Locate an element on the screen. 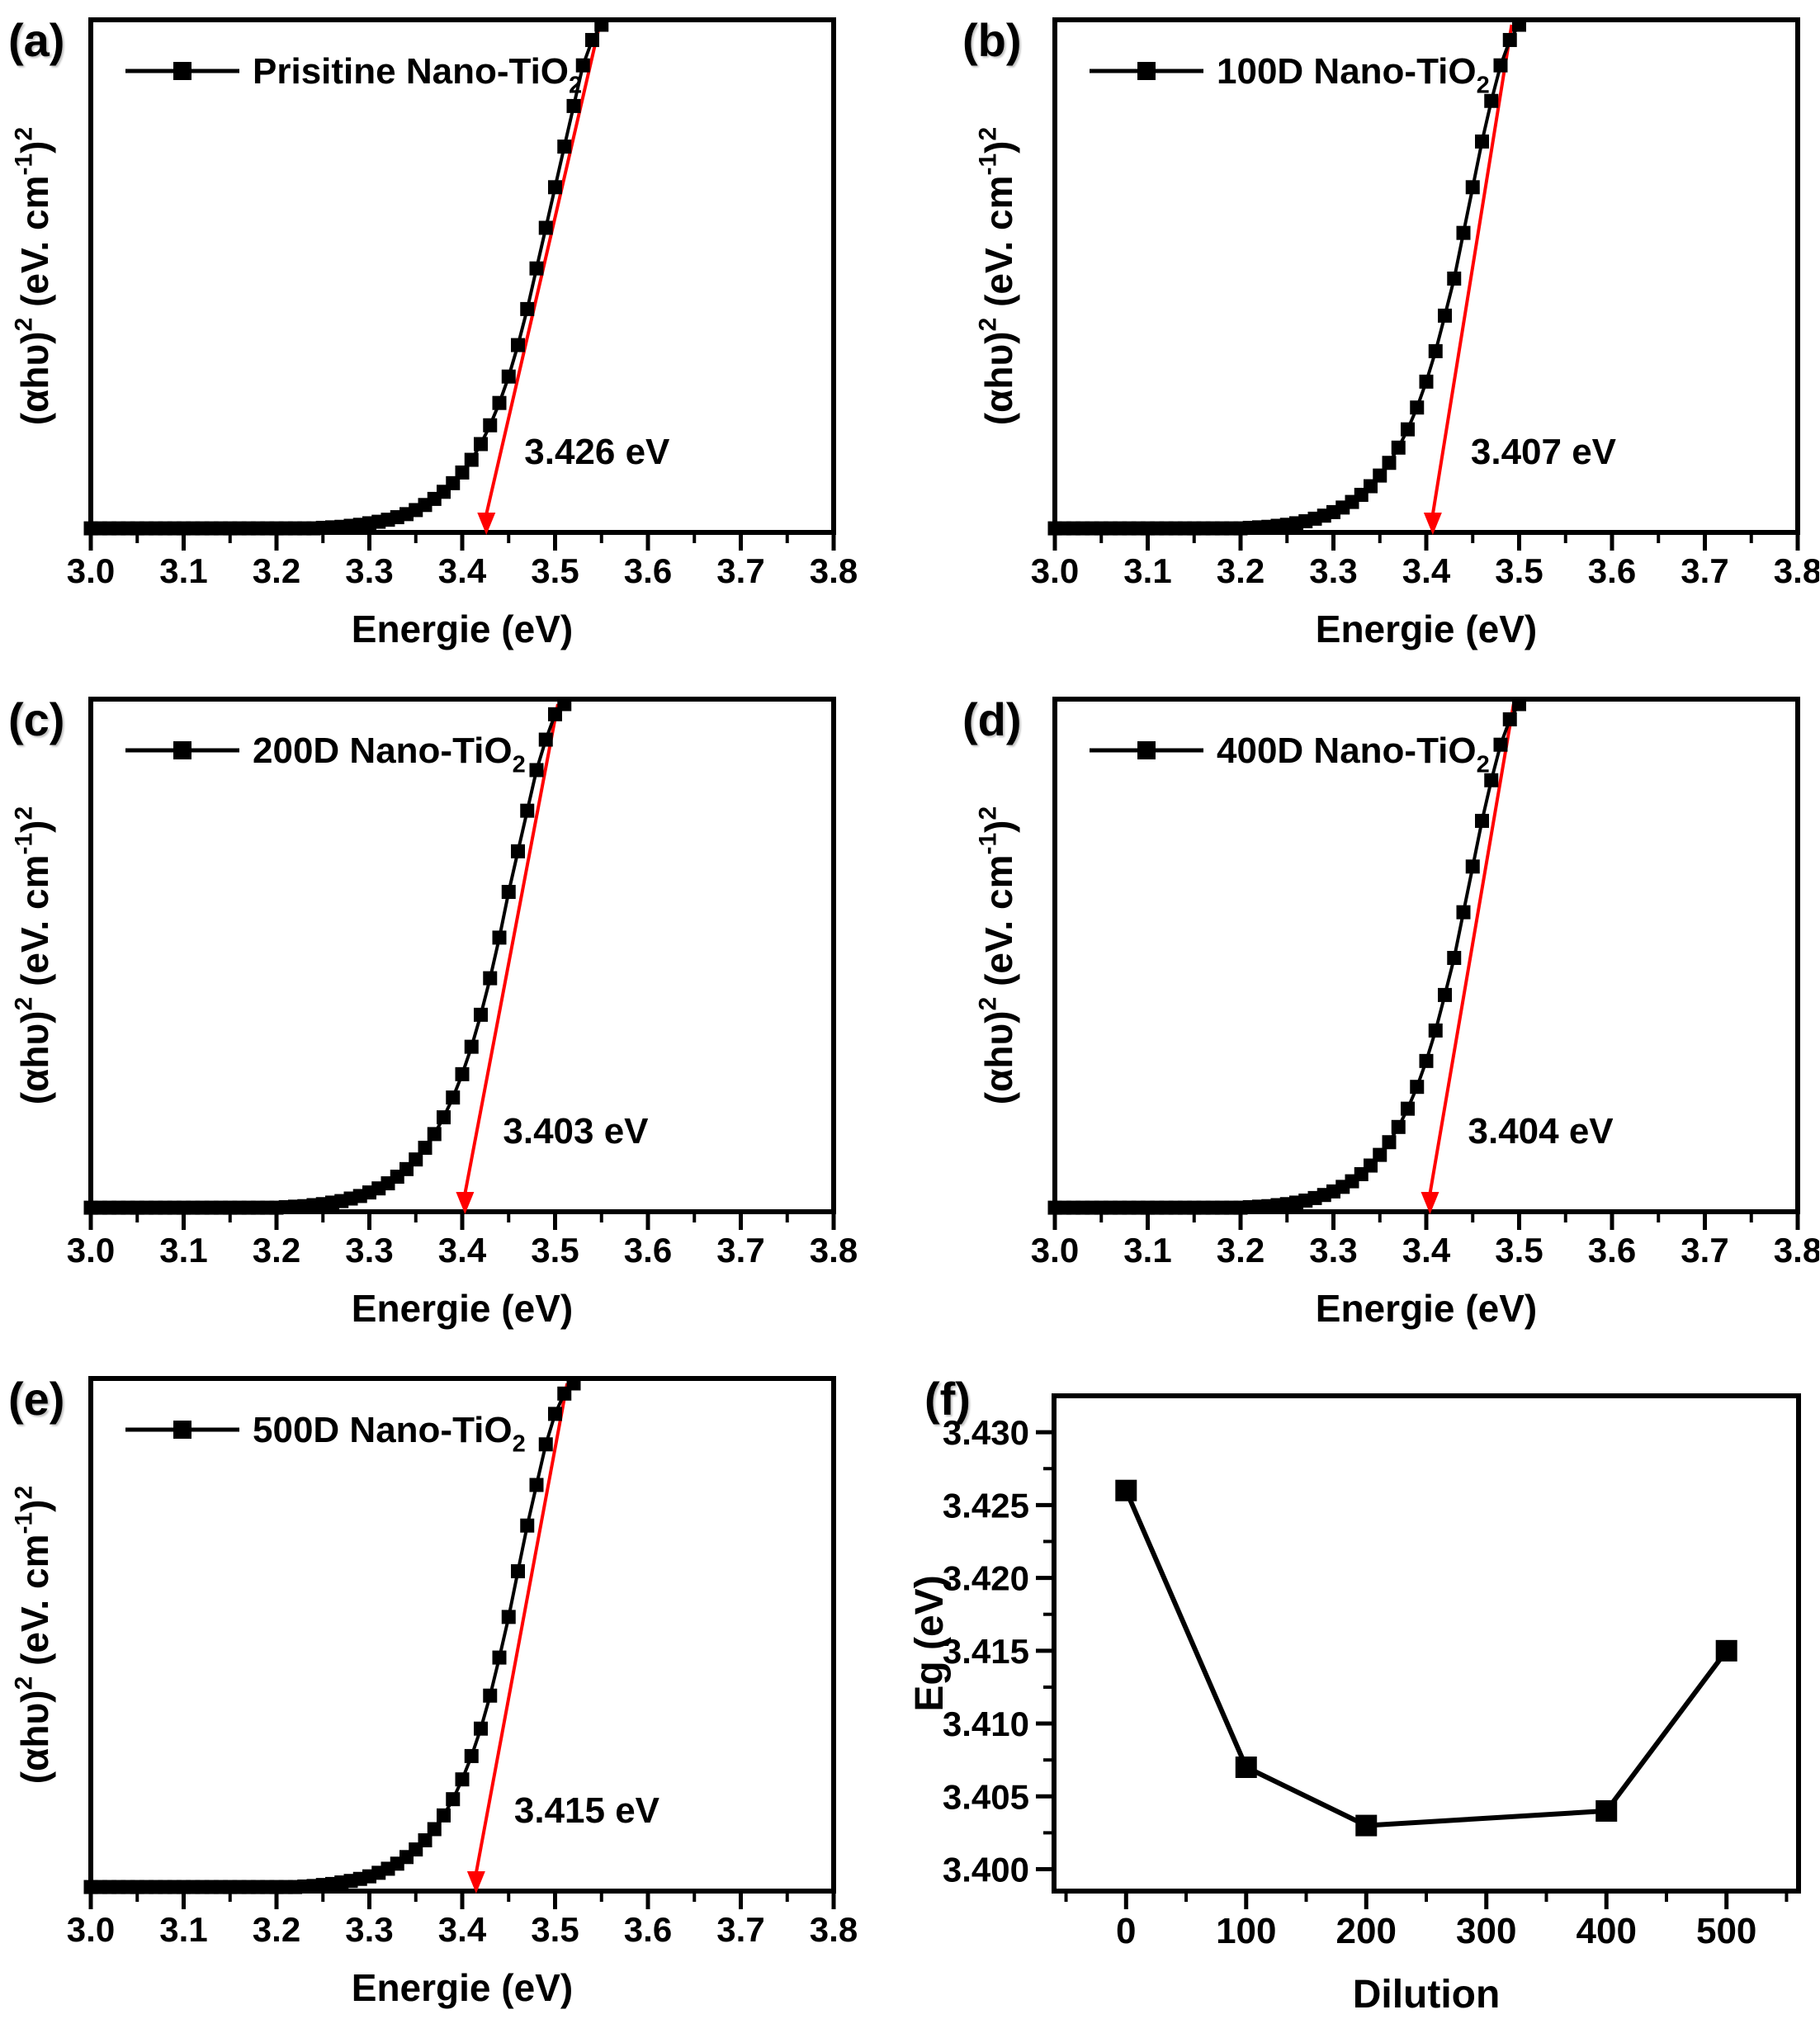  panel-e-label: (e) is located at coordinates (36, 1399).